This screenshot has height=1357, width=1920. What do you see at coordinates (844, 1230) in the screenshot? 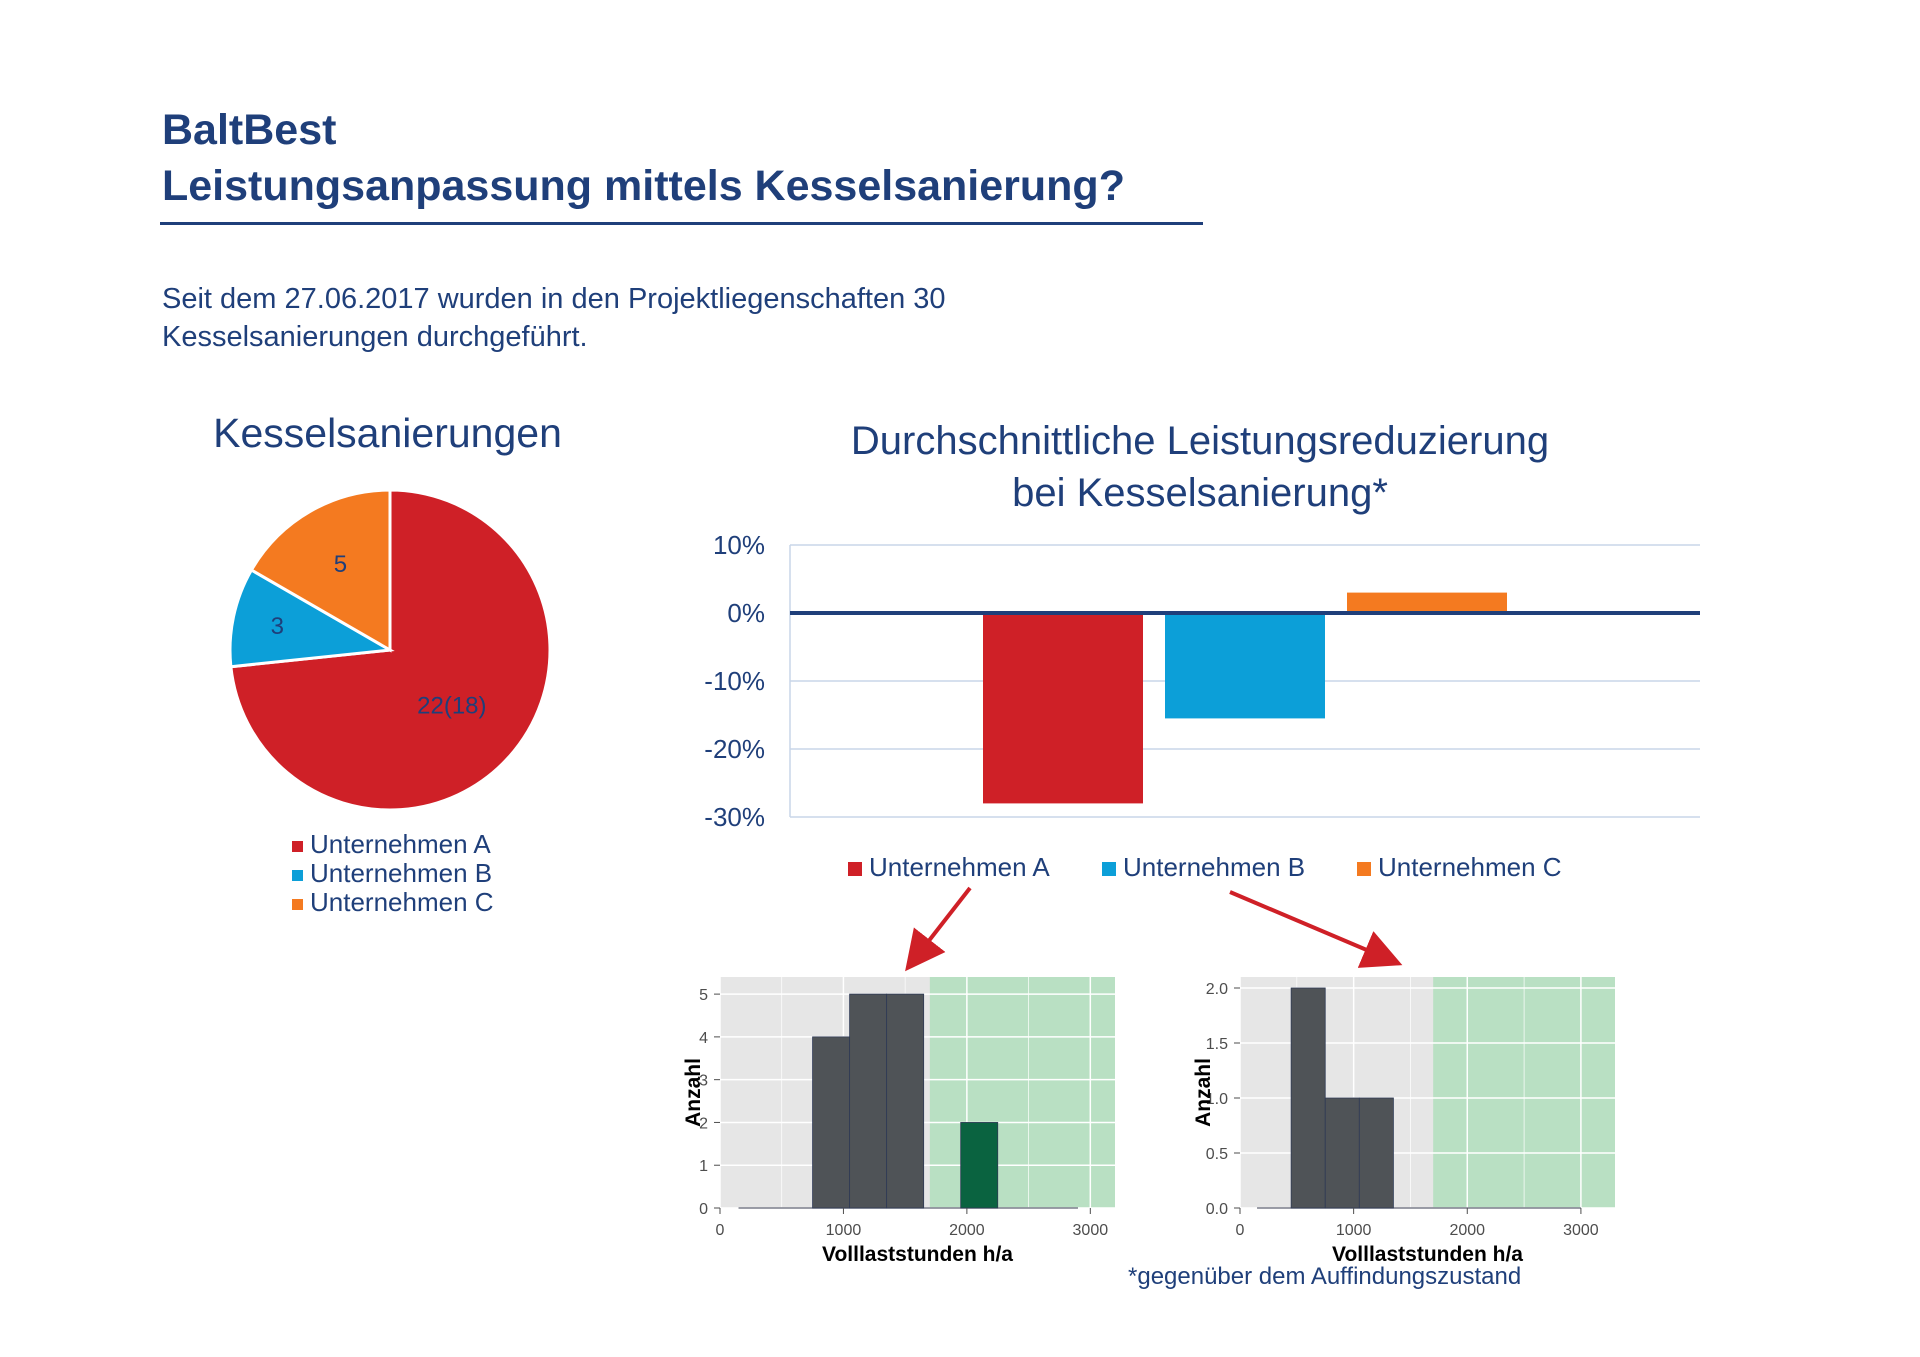
I see `hist-a-xtick-label: 1000` at bounding box center [844, 1230].